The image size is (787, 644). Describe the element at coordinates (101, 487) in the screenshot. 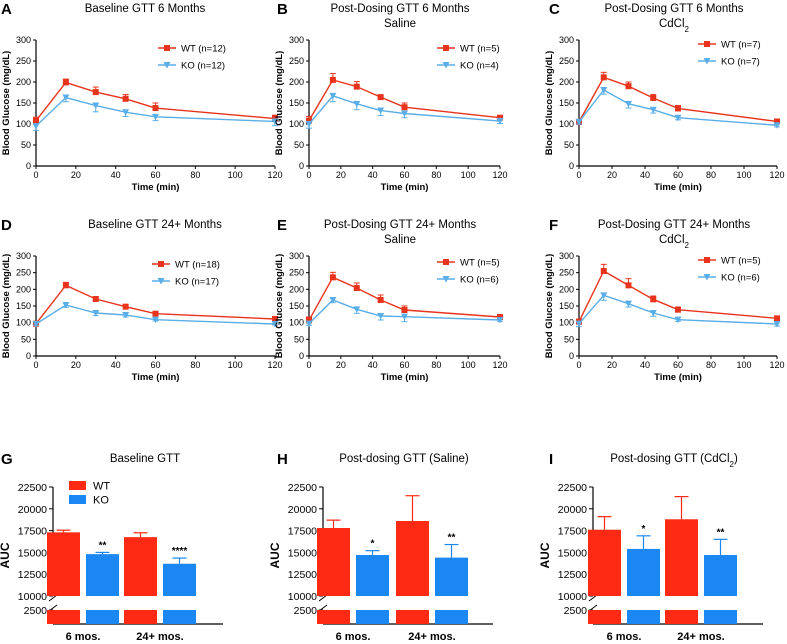

I see `legend-label: WT` at that location.